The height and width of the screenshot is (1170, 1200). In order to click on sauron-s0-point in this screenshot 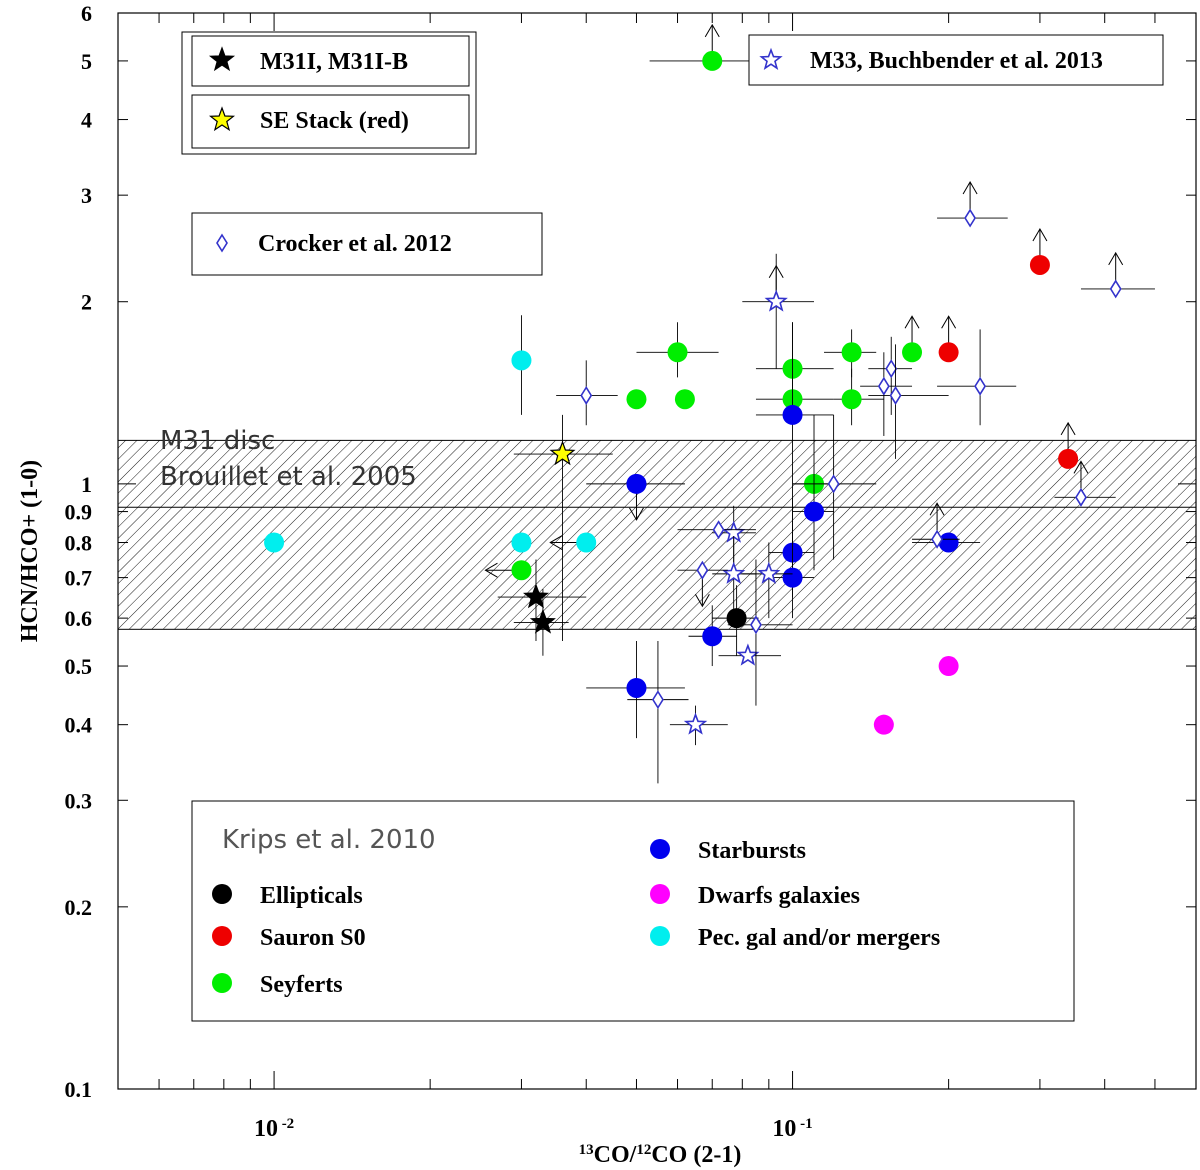, I will do `click(1068, 445)`.